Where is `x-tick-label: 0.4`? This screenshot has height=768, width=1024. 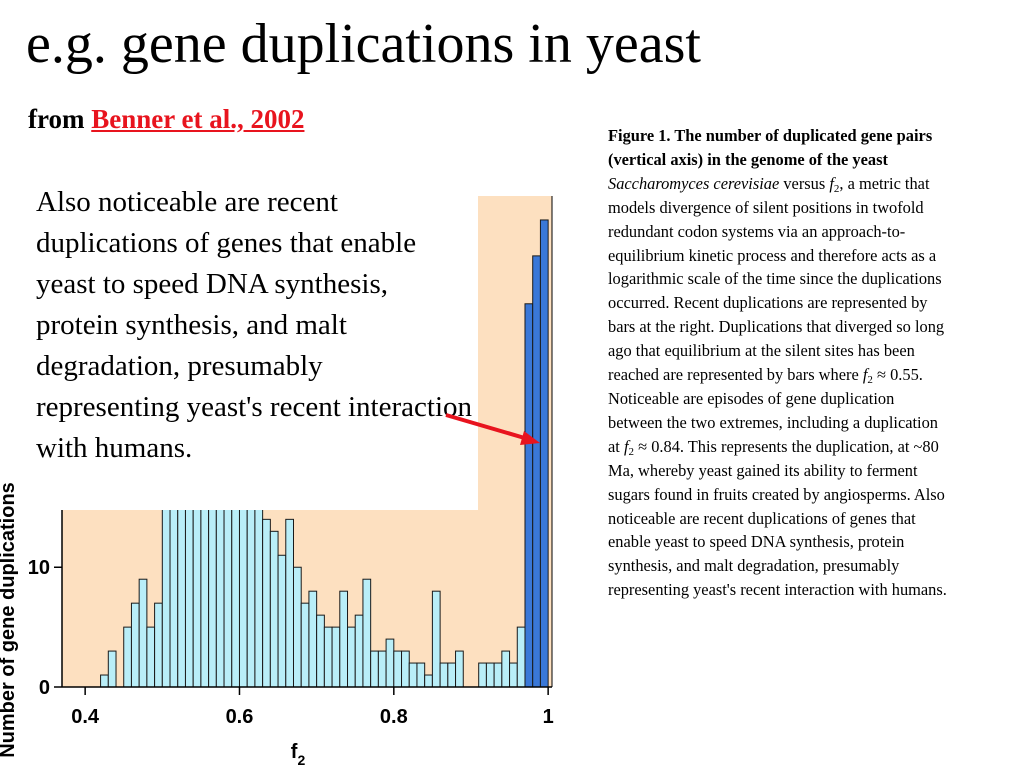 x-tick-label: 0.4 is located at coordinates (85, 717).